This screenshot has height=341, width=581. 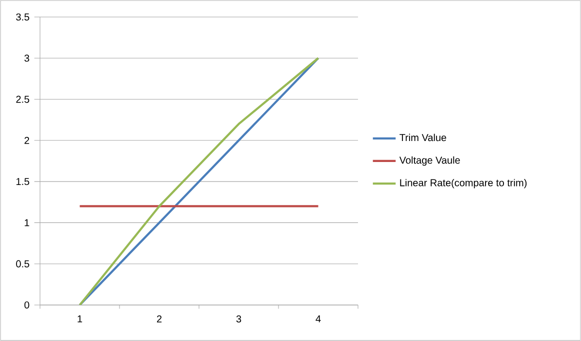 What do you see at coordinates (80, 318) in the screenshot?
I see `x-tick-label: 1` at bounding box center [80, 318].